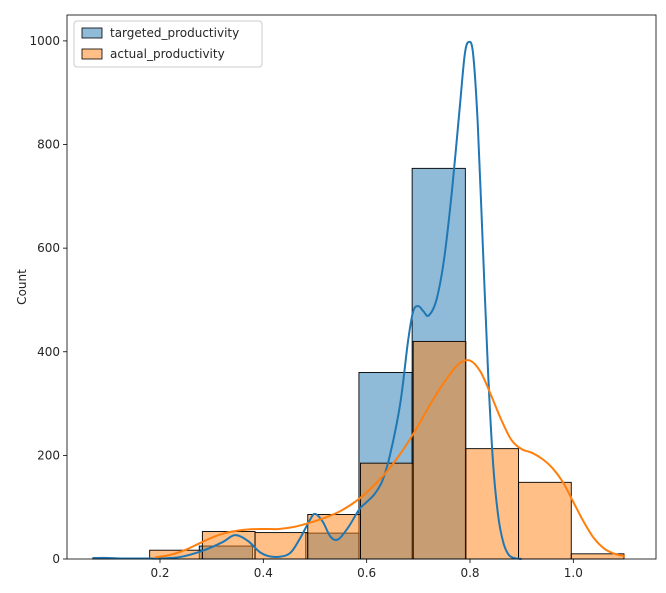 The height and width of the screenshot is (593, 666). What do you see at coordinates (48, 300) in the screenshot?
I see `y-axis: 0 200 400 600 800 1000` at bounding box center [48, 300].